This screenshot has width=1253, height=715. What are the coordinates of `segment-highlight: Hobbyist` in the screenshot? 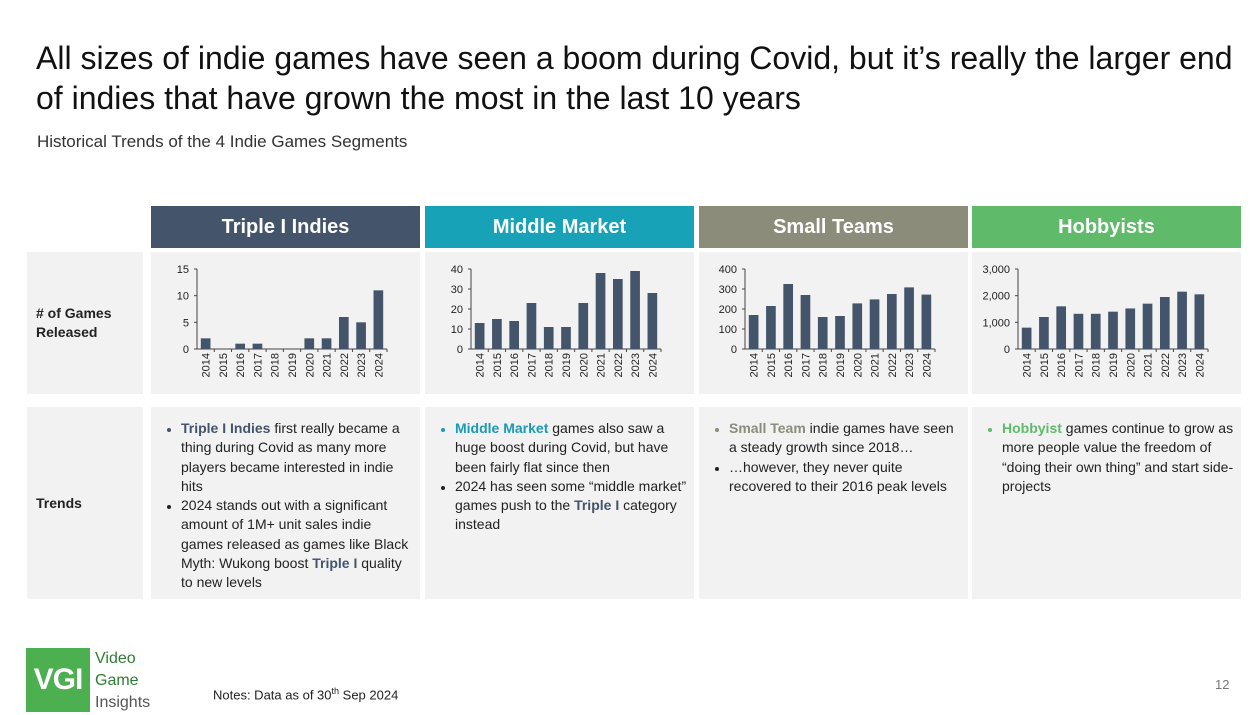 It's located at (1032, 428).